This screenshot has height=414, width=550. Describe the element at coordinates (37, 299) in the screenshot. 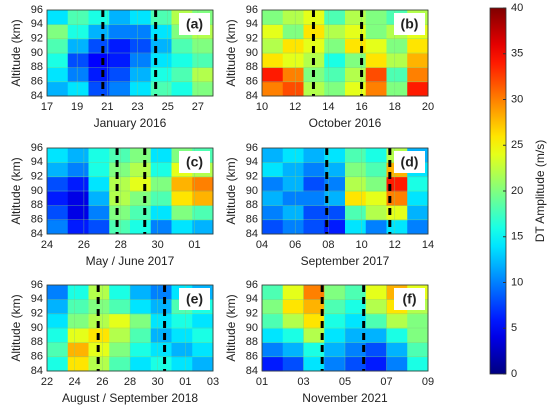

I see `y-tick-label: 94` at that location.